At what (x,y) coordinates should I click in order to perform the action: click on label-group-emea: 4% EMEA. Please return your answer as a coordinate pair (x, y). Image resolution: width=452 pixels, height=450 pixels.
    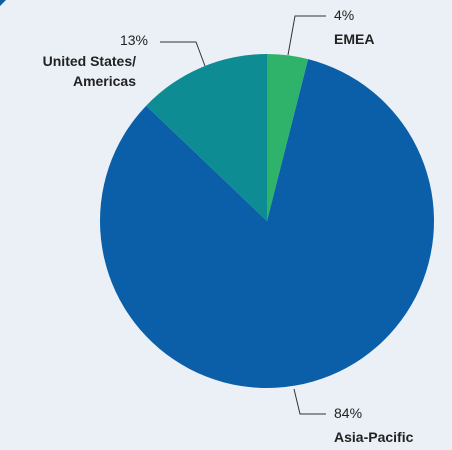
    Looking at the image, I should click on (330, 31).